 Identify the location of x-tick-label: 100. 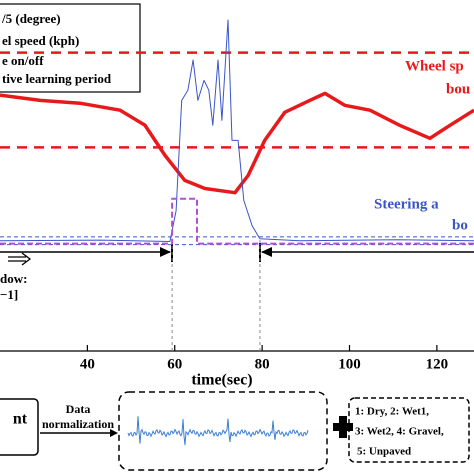
(349, 364).